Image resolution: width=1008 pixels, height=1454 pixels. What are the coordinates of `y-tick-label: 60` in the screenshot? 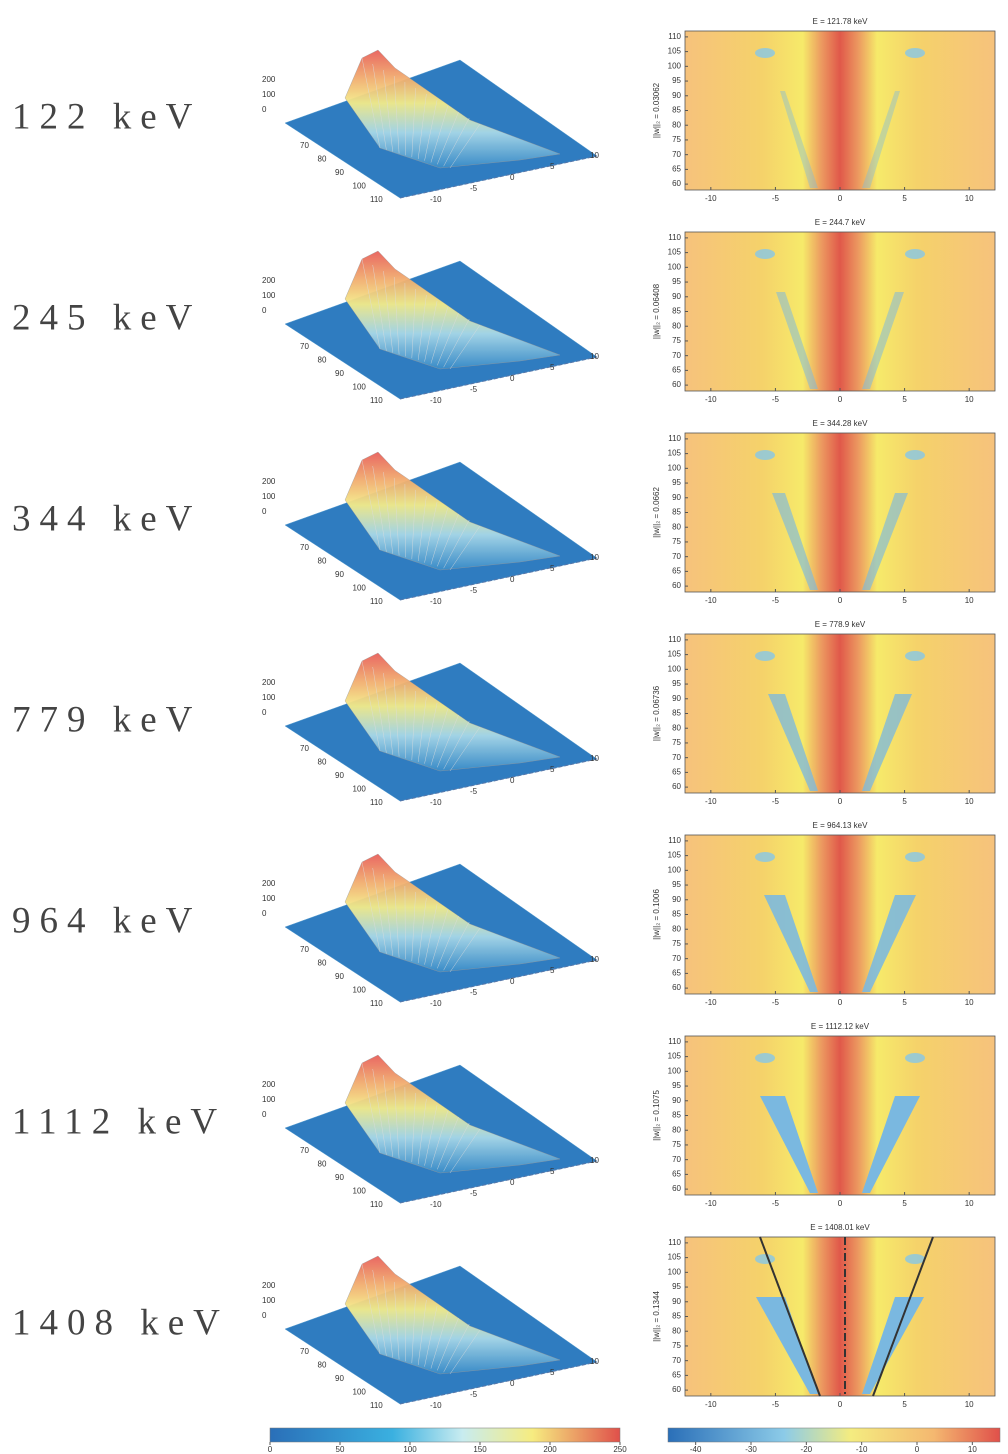 It's located at (676, 1188).